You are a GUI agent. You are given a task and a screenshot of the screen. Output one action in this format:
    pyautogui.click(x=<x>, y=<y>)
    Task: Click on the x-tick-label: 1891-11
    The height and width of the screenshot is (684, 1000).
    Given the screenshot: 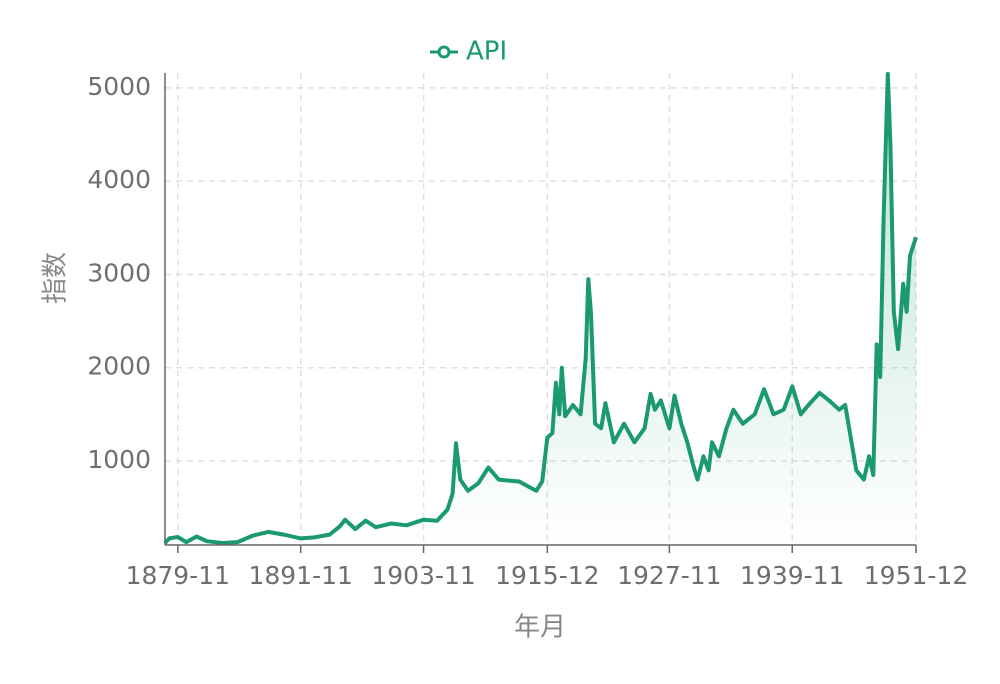 What is the action you would take?
    pyautogui.click(x=300, y=575)
    